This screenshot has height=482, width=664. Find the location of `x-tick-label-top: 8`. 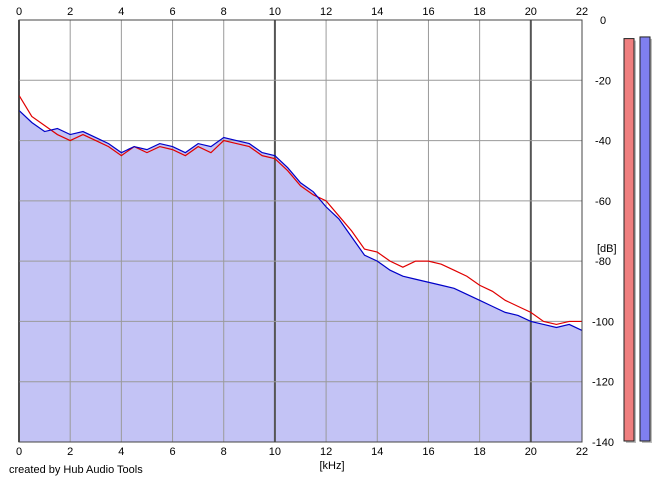

x-tick-label-top: 8 is located at coordinates (224, 12).